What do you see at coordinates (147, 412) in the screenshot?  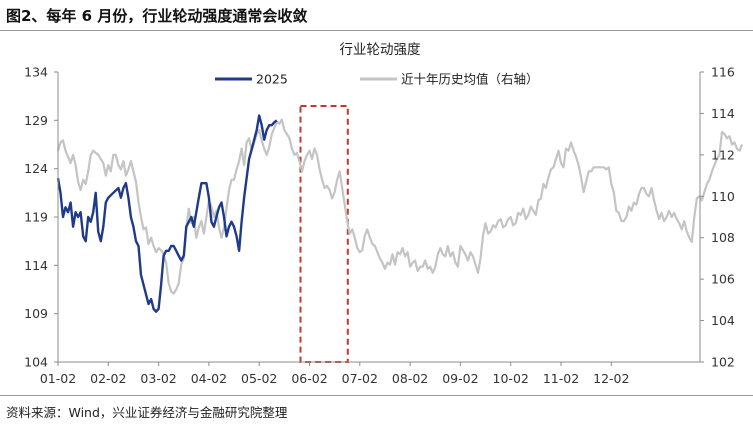 I see `source-note: 资料来源：Wind，兴业证券经济与金融研究院整理` at bounding box center [147, 412].